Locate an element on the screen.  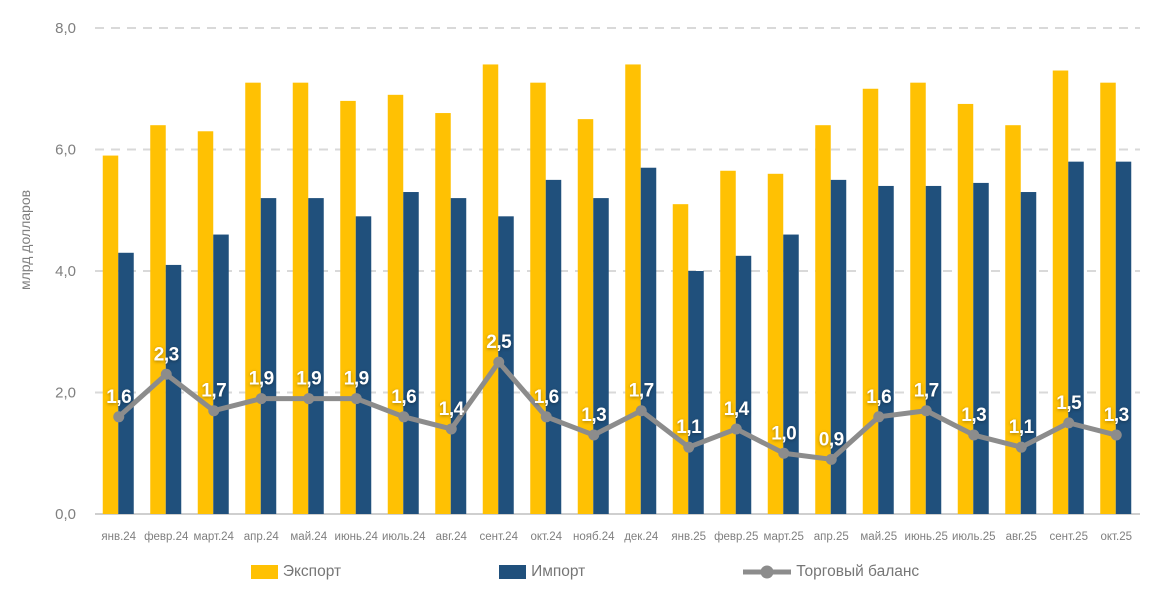
x-tick-label: окт.25 is located at coordinates (1116, 537).